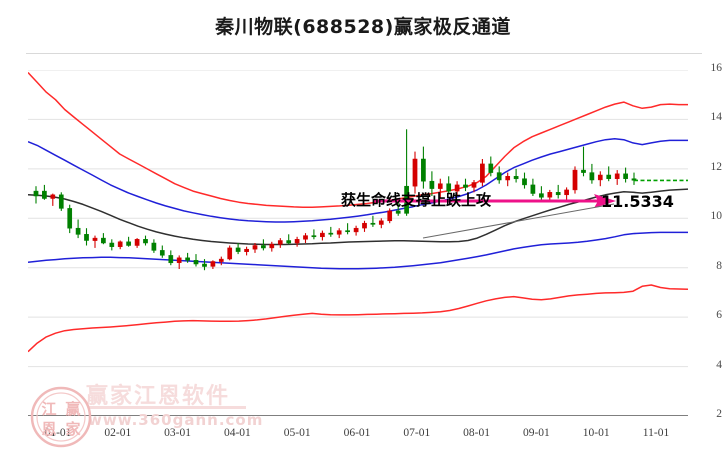 This screenshot has height=450, width=726. What do you see at coordinates (72, 409) in the screenshot?
I see `svg-text: 赢` at bounding box center [72, 409].